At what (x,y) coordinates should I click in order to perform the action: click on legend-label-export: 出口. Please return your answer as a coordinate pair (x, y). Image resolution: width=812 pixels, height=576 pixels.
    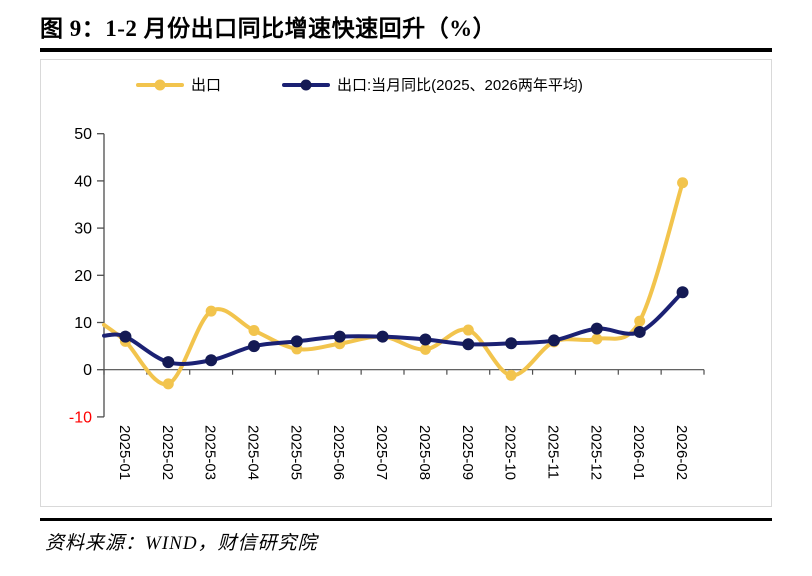
    Looking at the image, I should click on (206, 85).